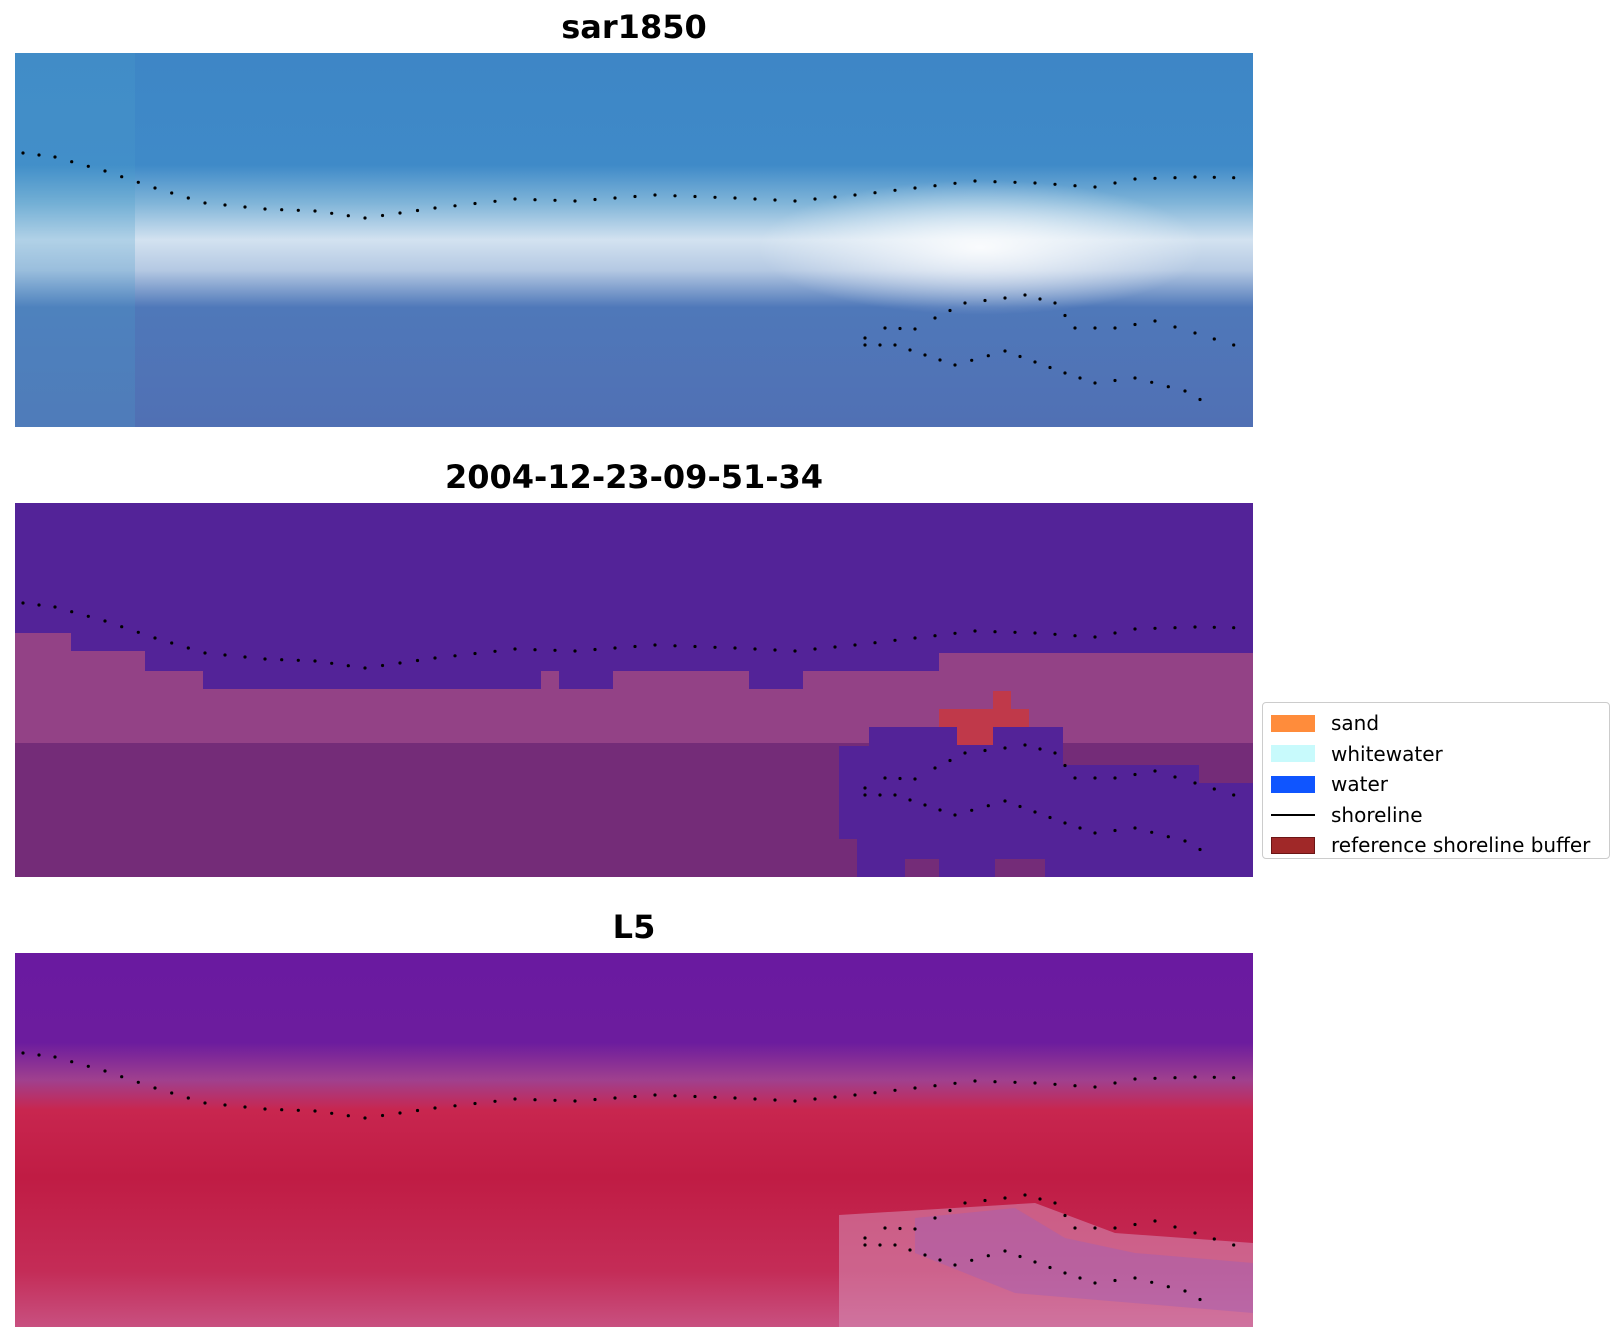  What do you see at coordinates (1049, 1247) in the screenshot?
I see `shoreline-lower` at bounding box center [1049, 1247].